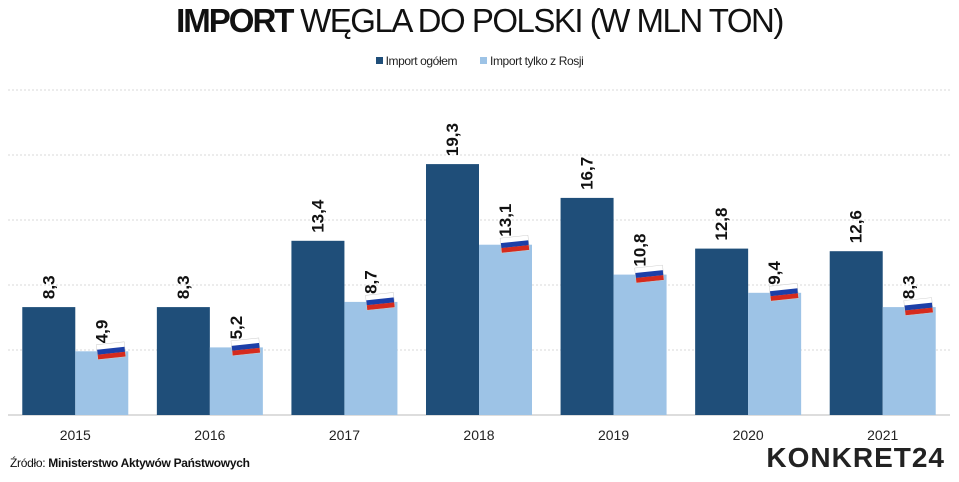 This screenshot has width=959, height=482. What do you see at coordinates (235, 20) in the screenshot?
I see `title-bold: IMPORT` at bounding box center [235, 20].